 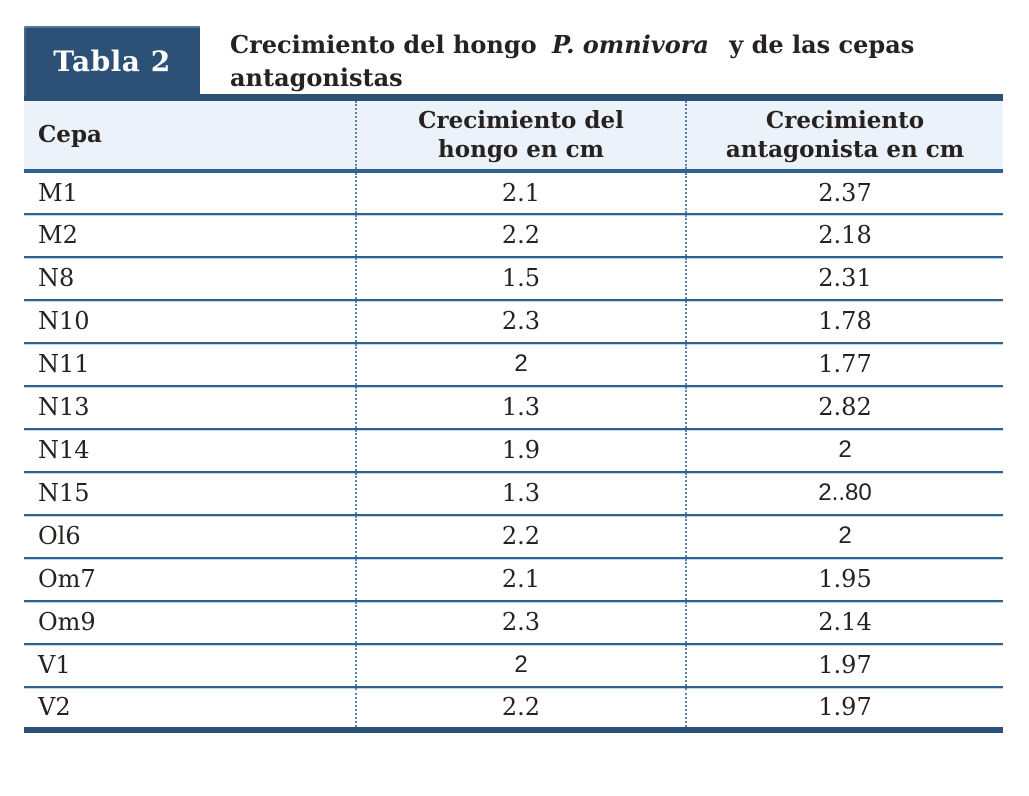 I want to click on cell-cepa: Ol6, so click(x=190, y=535).